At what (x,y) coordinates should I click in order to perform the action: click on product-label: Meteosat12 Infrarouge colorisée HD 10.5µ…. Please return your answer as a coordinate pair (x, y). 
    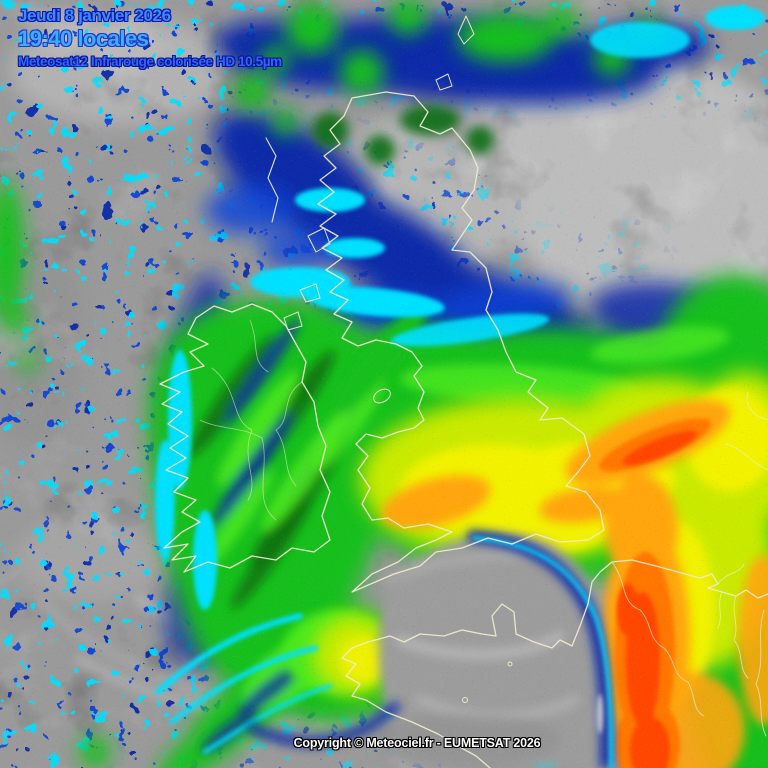
    Looking at the image, I should click on (150, 61).